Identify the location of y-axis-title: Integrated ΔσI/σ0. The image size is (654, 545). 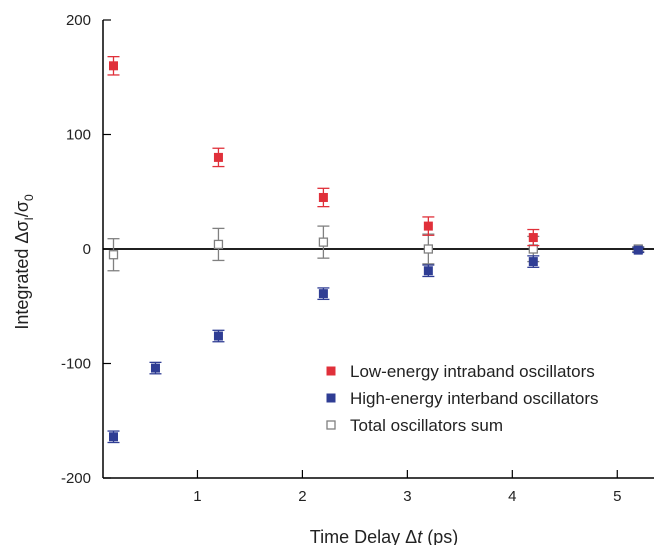
(24, 262).